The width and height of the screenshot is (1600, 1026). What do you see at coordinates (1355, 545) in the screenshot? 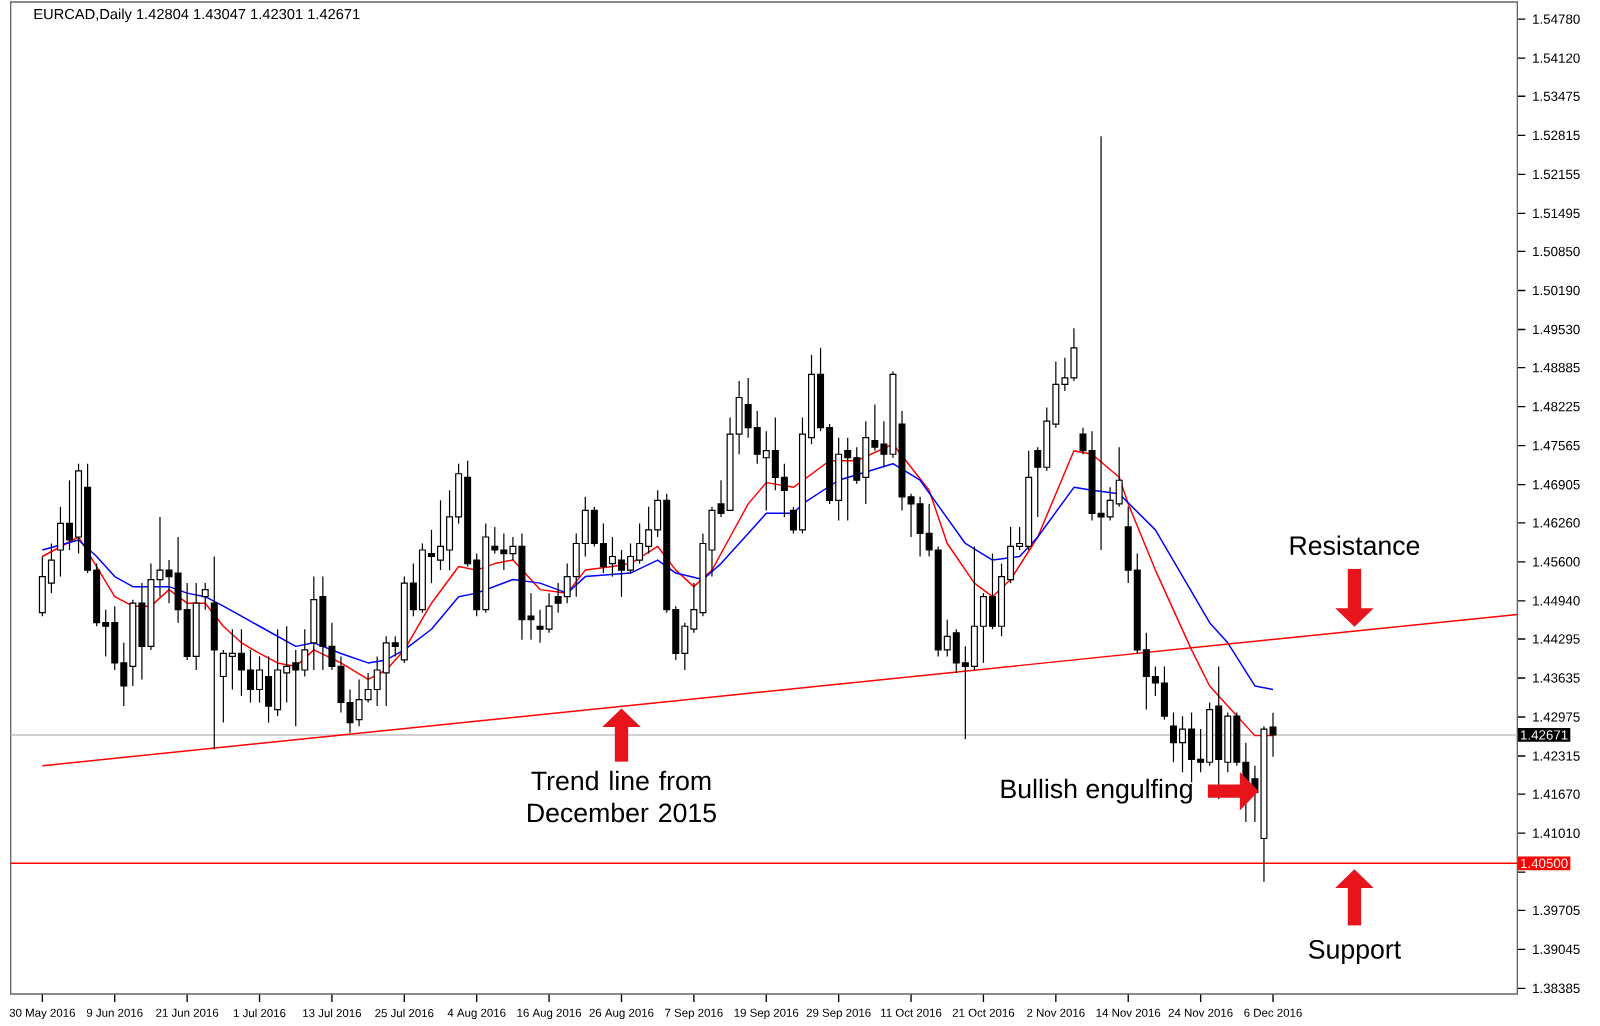
I see `annotation: Resistance` at bounding box center [1355, 545].